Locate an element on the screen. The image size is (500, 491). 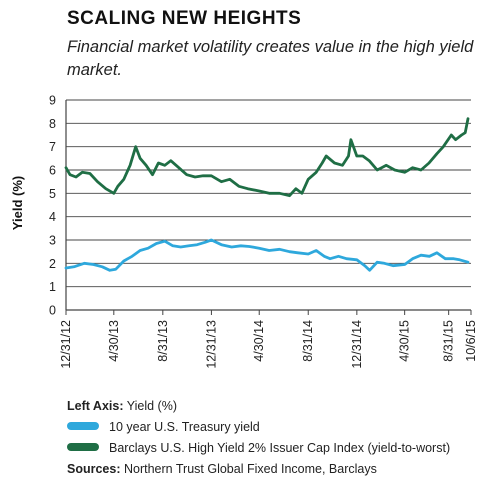
x-tick-label: 4/30/15 is located at coordinates (405, 341).